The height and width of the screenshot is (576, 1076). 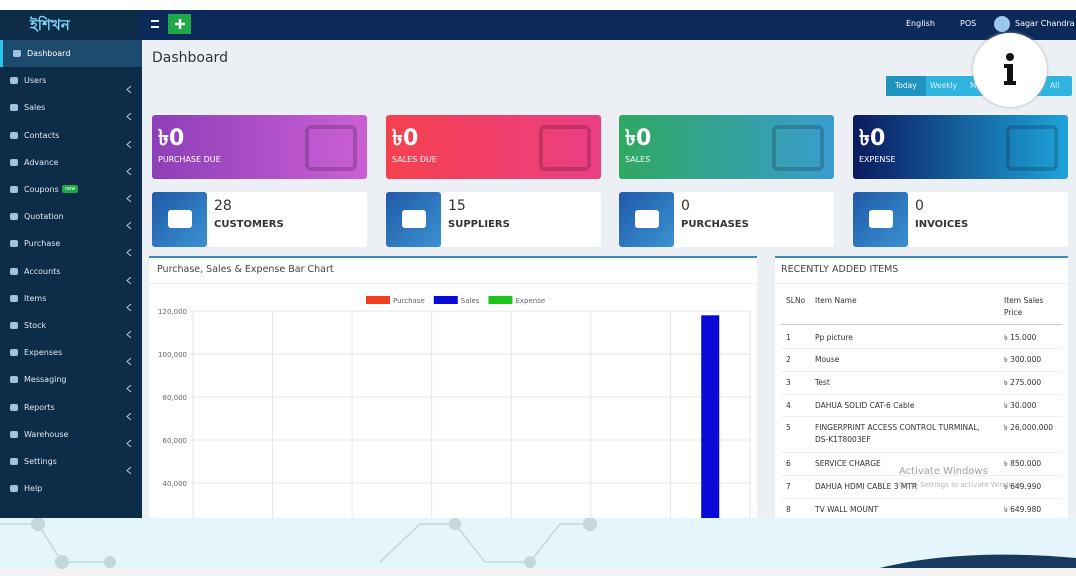 What do you see at coordinates (906, 86) in the screenshot?
I see `filter-button: Today` at bounding box center [906, 86].